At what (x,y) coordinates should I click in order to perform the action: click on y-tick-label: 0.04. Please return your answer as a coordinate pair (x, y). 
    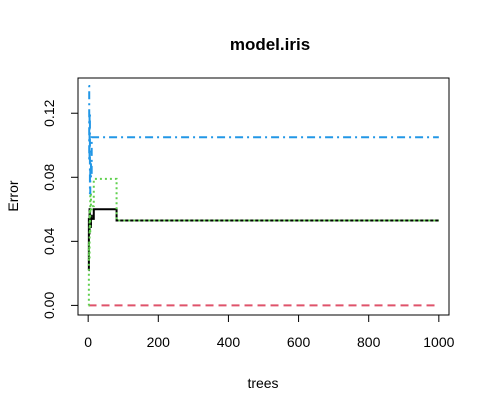
    Looking at the image, I should click on (49, 241).